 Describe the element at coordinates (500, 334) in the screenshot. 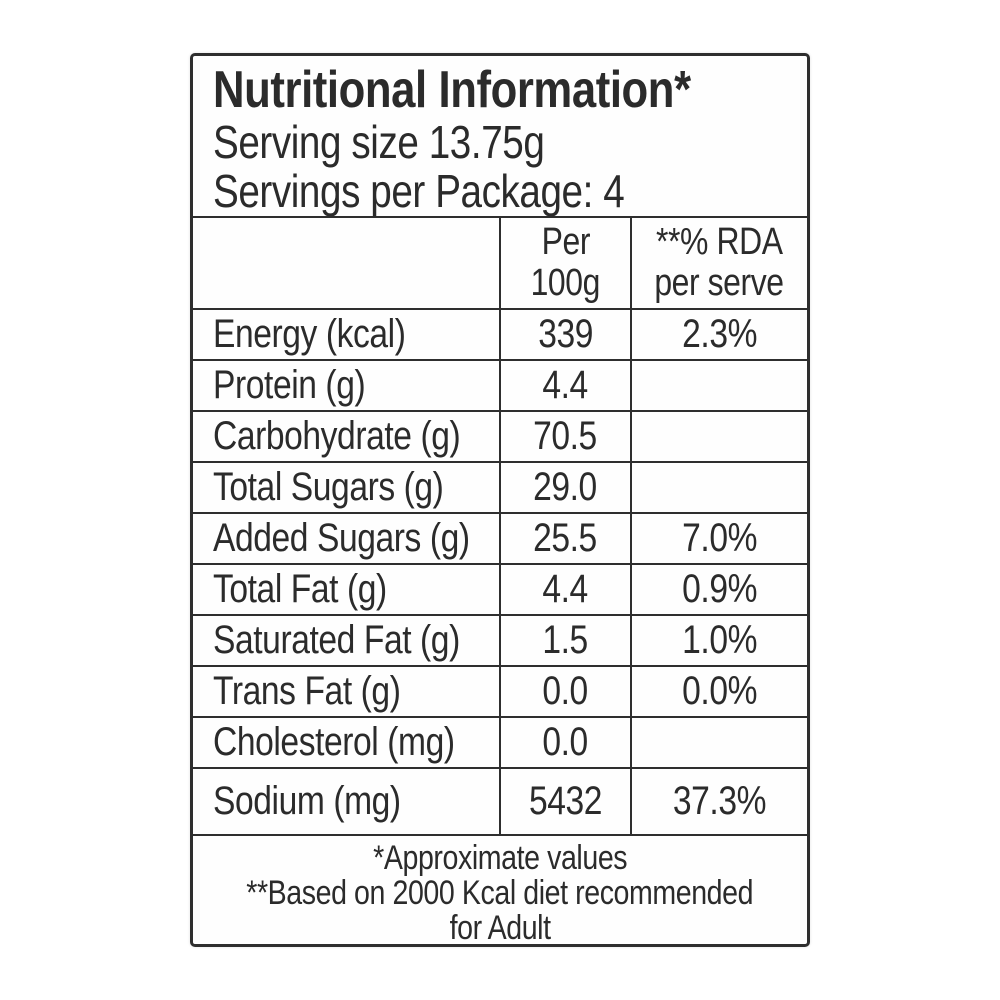

I see `row-energy: Energy (kcal) 339 2.3%` at that location.